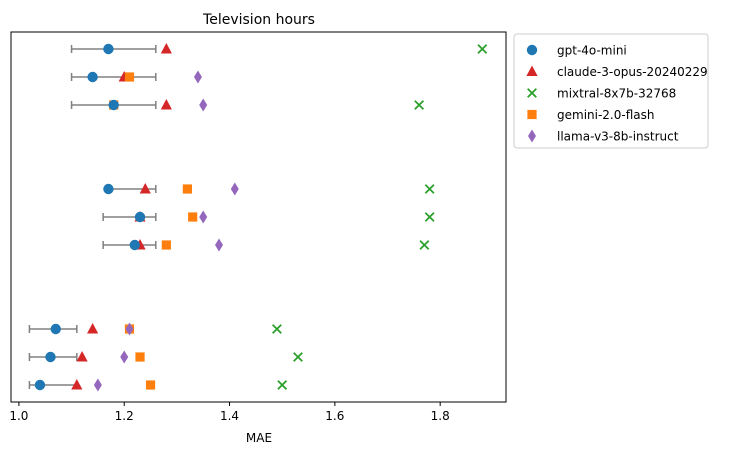  I want to click on x-tick-label: 1.6, so click(334, 416).